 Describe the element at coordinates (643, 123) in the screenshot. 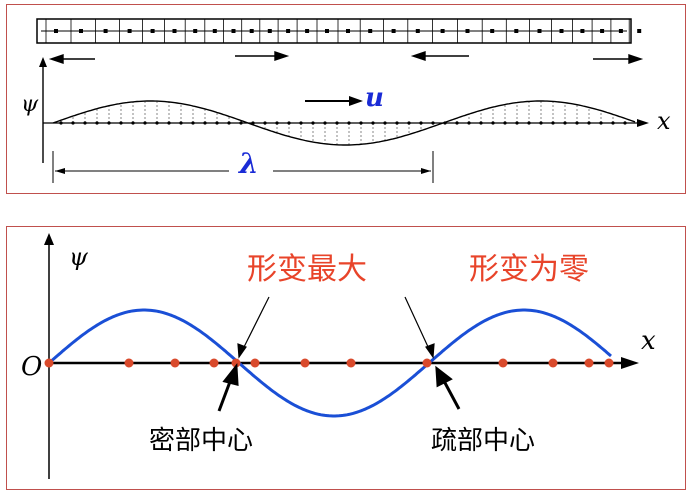

I see `top-x-axis-arrowhead` at that location.